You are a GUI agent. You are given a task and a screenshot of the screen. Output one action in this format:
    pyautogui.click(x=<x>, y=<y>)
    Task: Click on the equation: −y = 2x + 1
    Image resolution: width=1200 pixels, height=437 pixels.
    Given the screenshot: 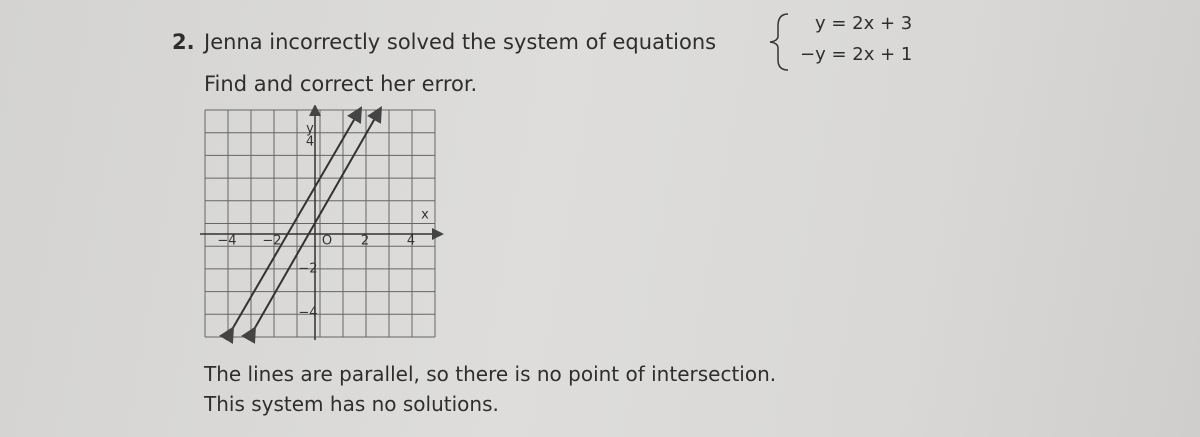 What is the action you would take?
    pyautogui.click(x=856, y=54)
    